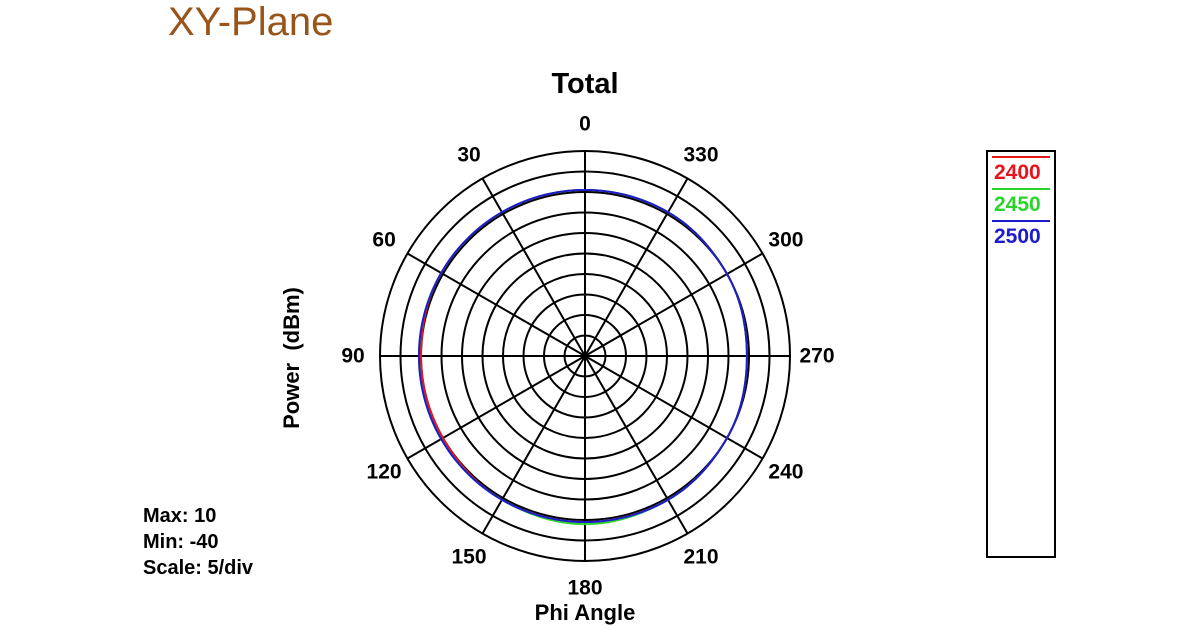 The width and height of the screenshot is (1200, 630). I want to click on legend-entry-2450: 2450, so click(1021, 200).